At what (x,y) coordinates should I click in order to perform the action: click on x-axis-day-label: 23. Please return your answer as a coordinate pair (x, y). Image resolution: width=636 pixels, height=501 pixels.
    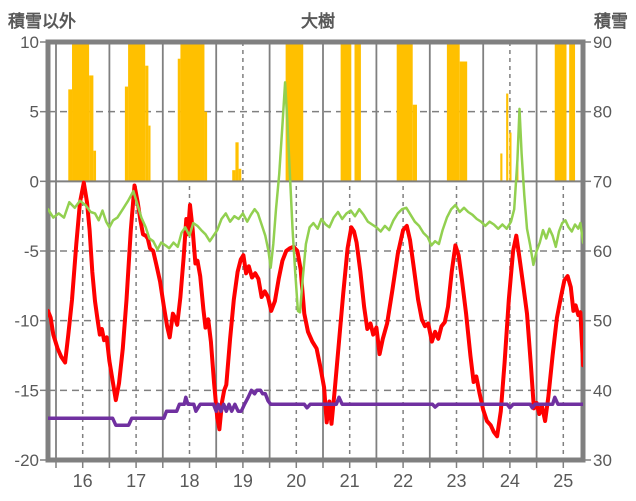
    Looking at the image, I should click on (456, 481).